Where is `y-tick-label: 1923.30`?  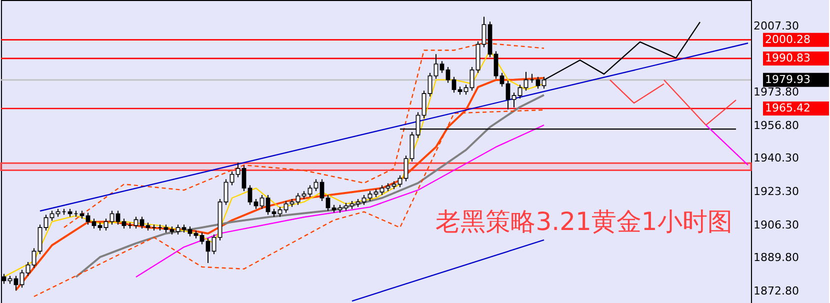 y-tick-label: 1923.30 is located at coordinates (776, 191).